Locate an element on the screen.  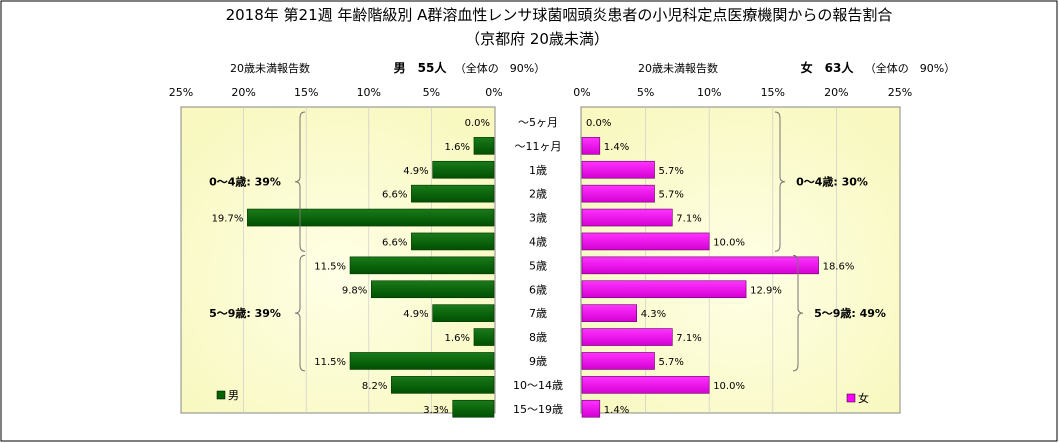
female-tick-label: 10% is located at coordinates (709, 92).